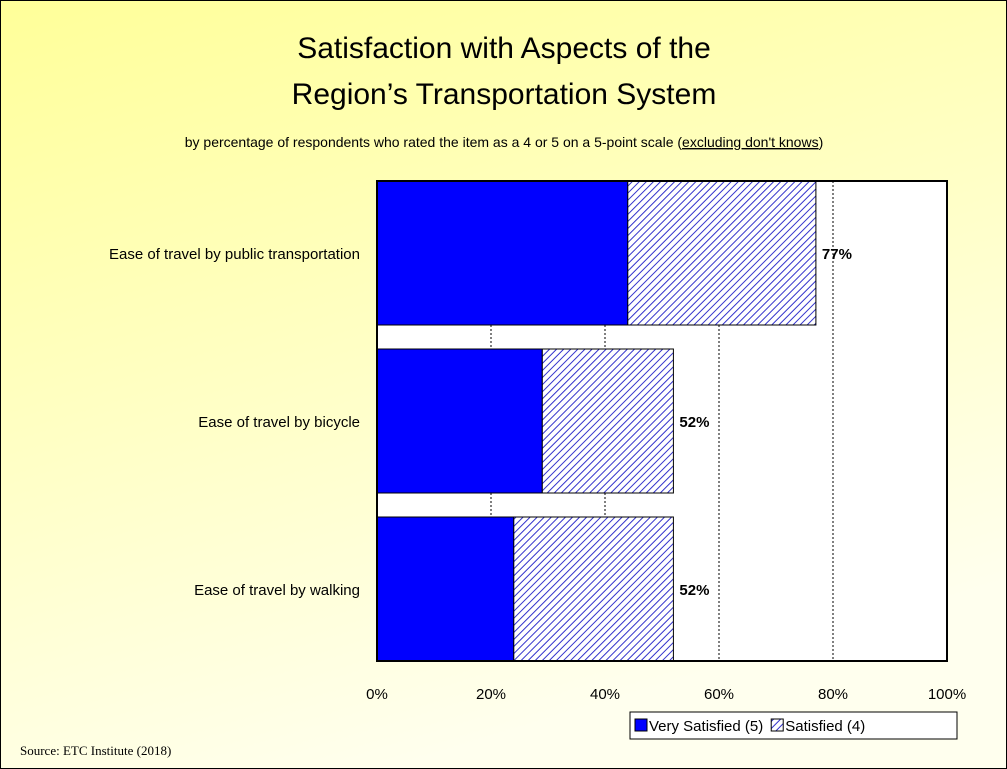 This screenshot has width=1007, height=769. Describe the element at coordinates (95, 750) in the screenshot. I see `source: Source: ETC Institute (2018)` at that location.